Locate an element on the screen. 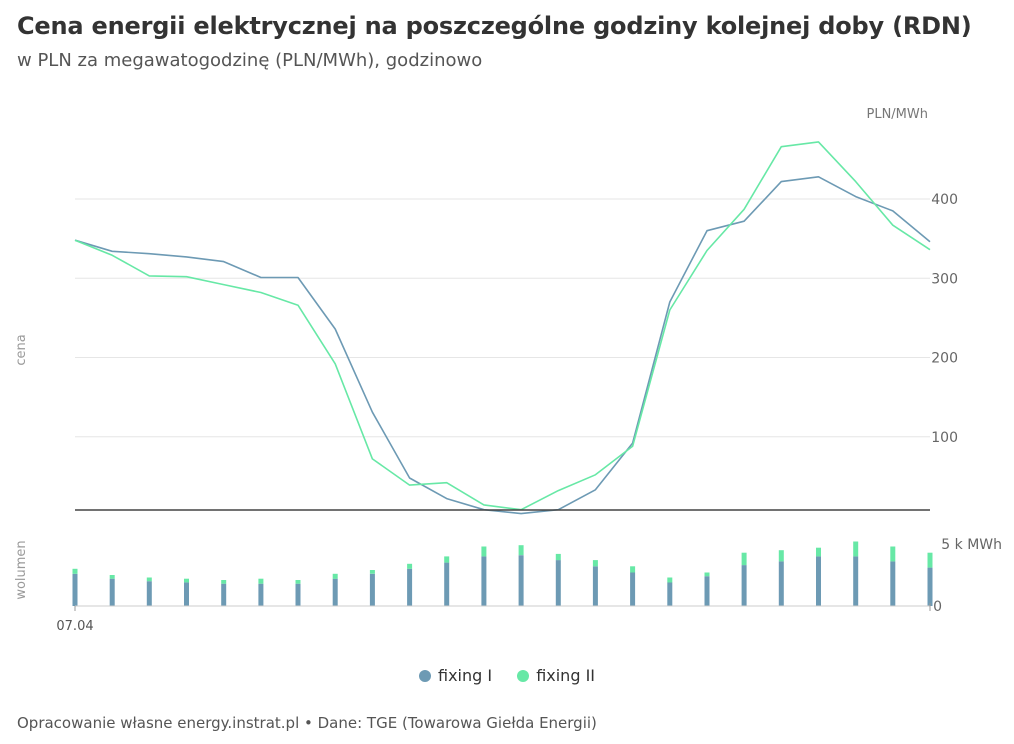 Image resolution: width=1014 pixels, height=744 pixels. volume-axis-label: wolumen is located at coordinates (21, 569).